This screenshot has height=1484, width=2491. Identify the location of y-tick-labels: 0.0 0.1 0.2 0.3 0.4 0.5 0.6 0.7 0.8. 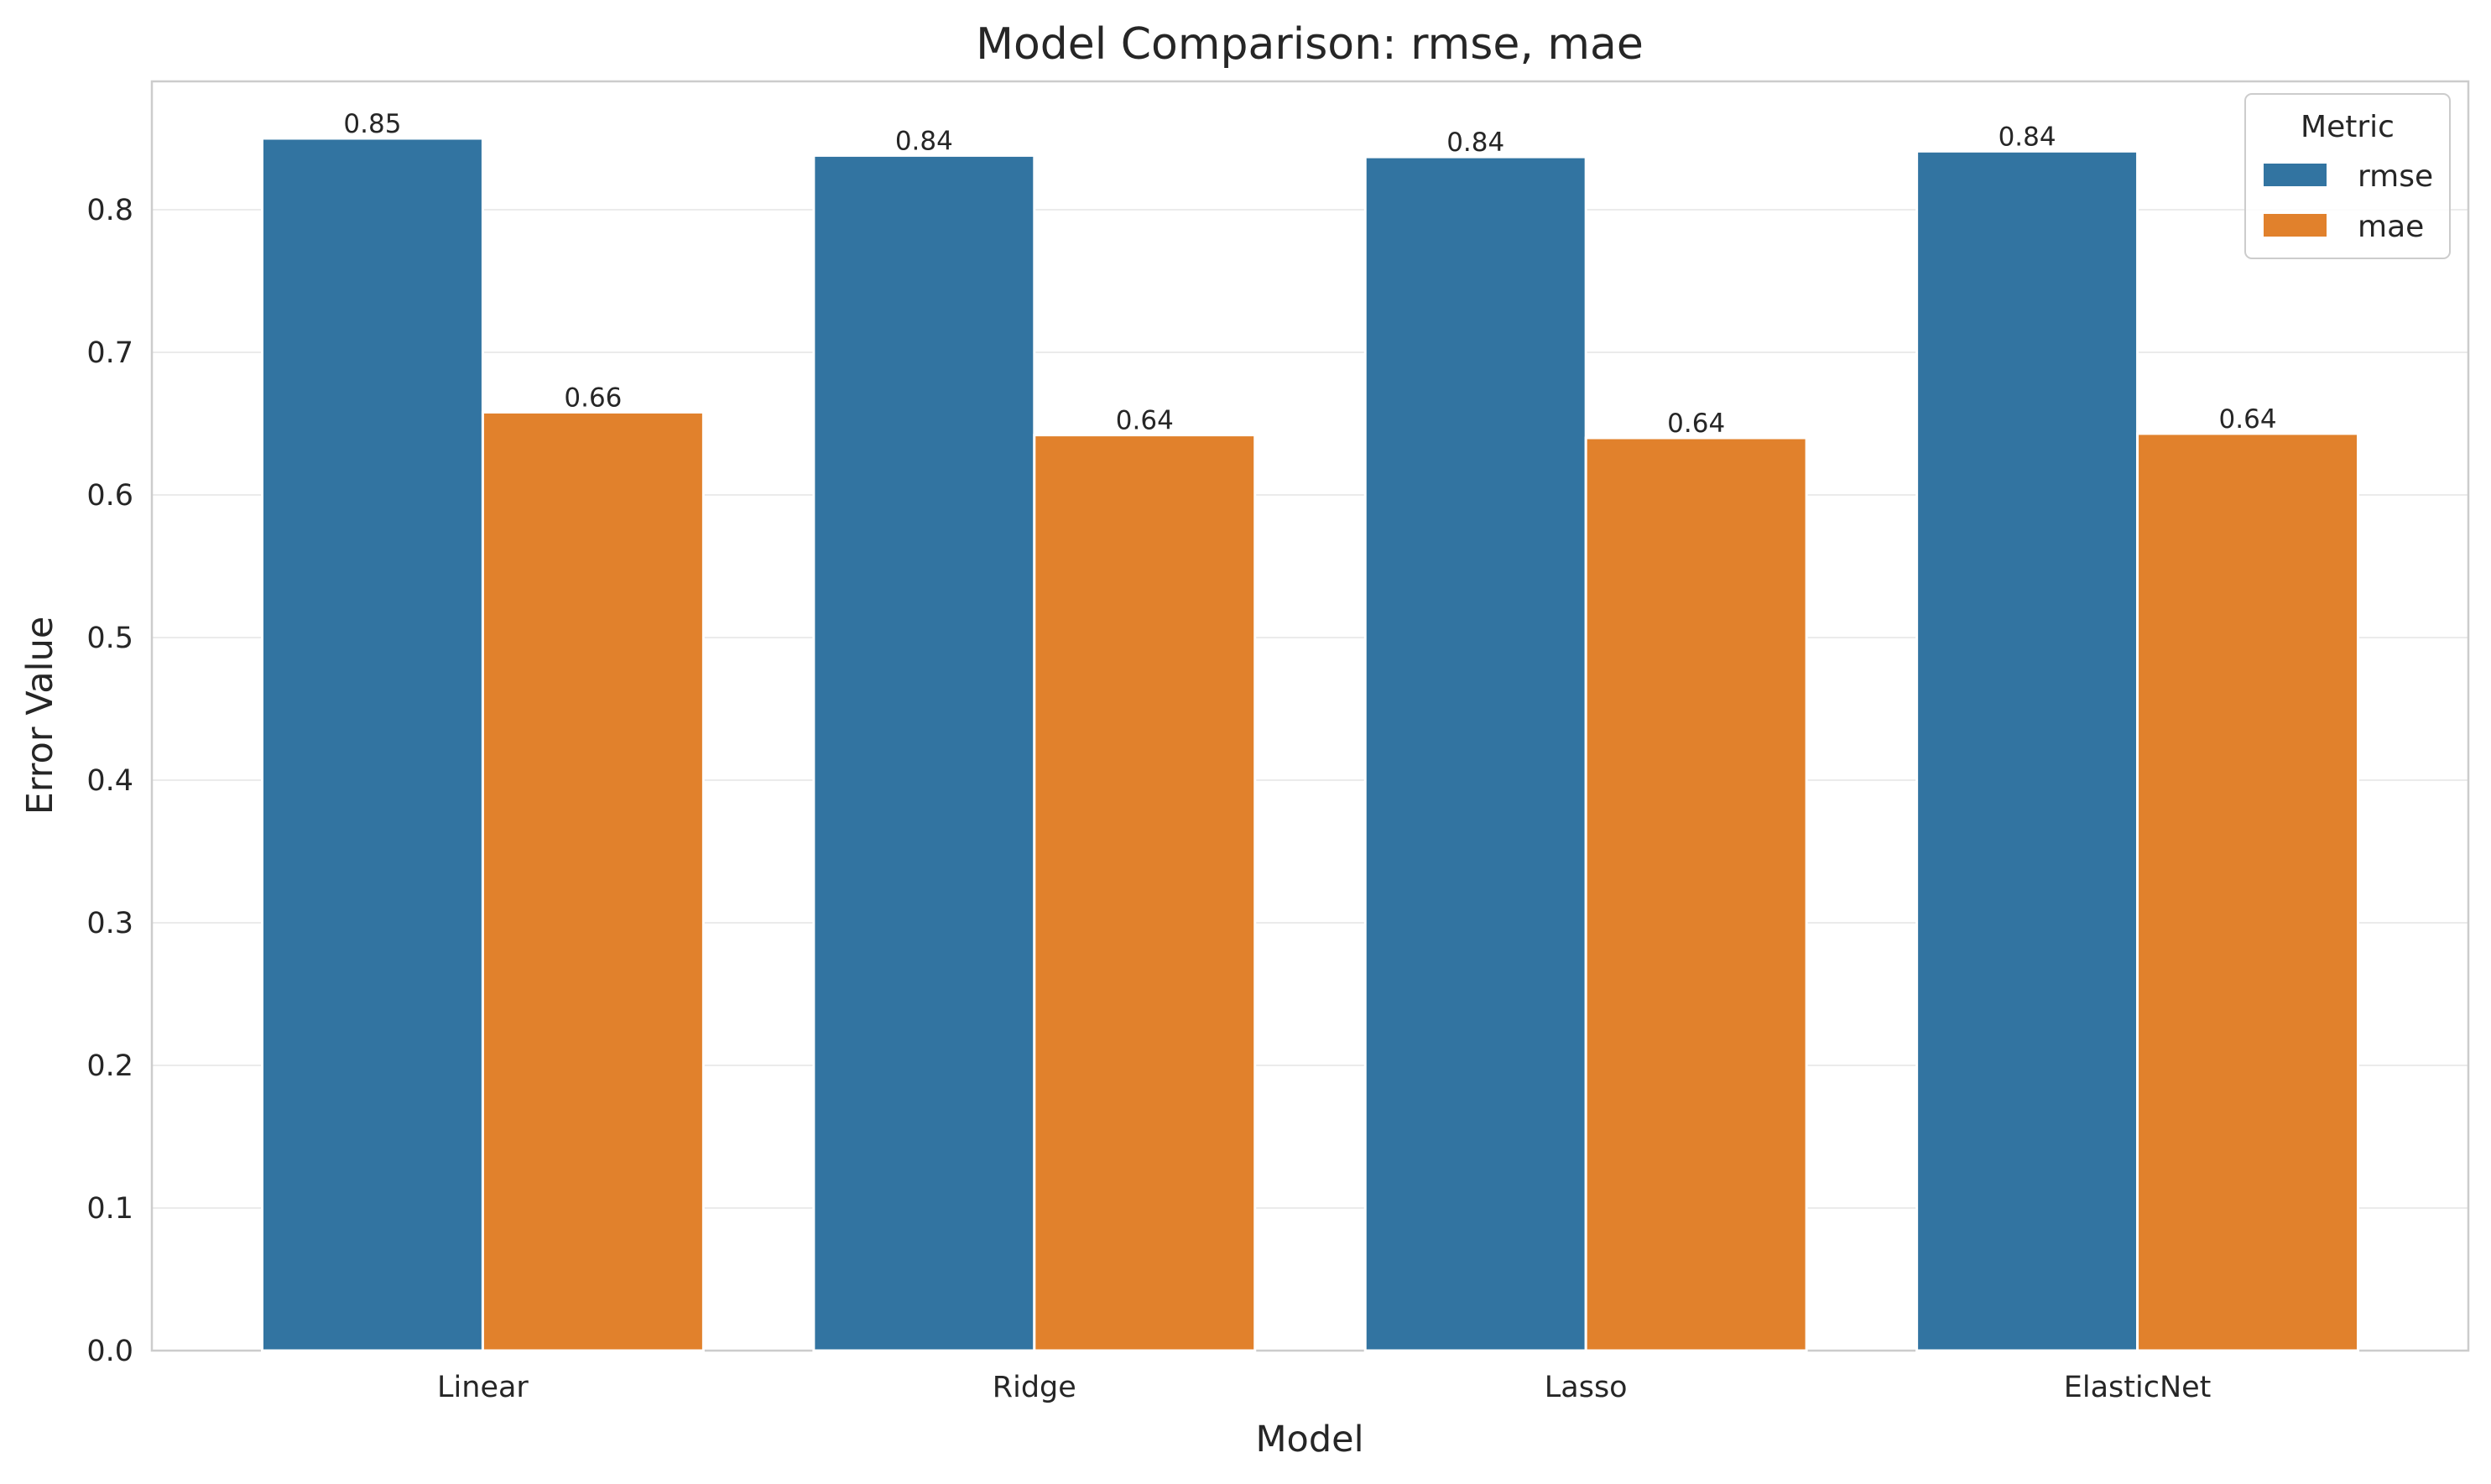
(110, 781).